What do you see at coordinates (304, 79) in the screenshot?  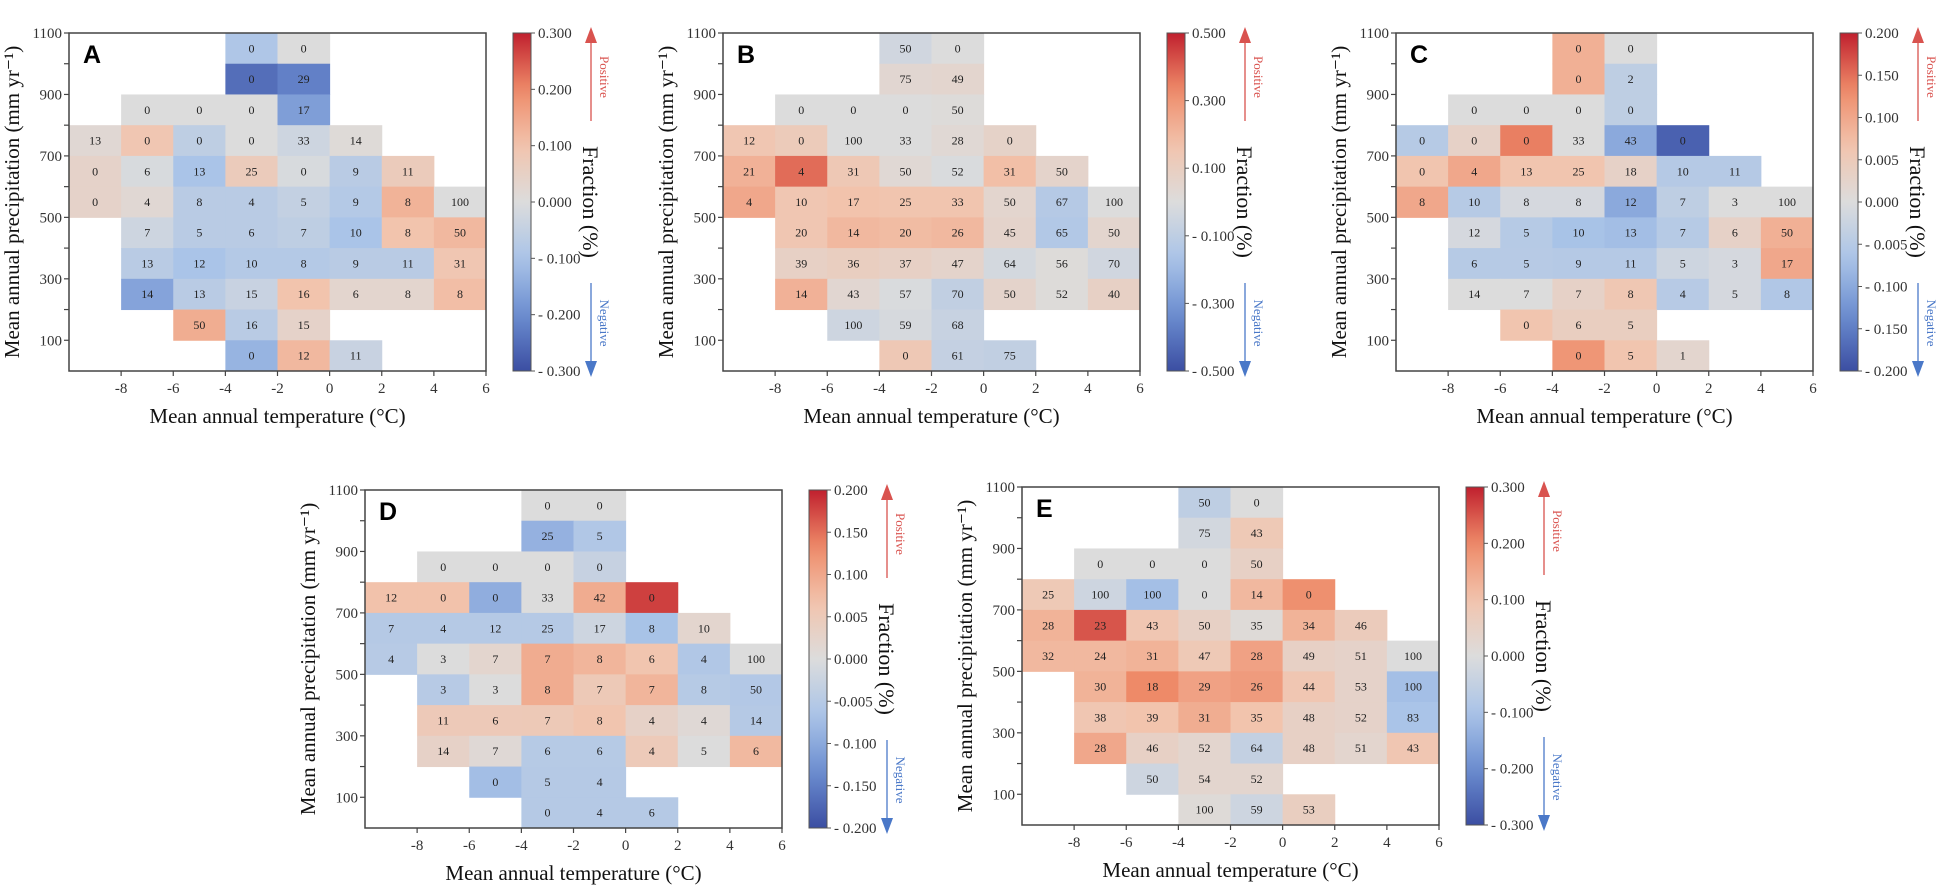 I see `cell-label: 29` at bounding box center [304, 79].